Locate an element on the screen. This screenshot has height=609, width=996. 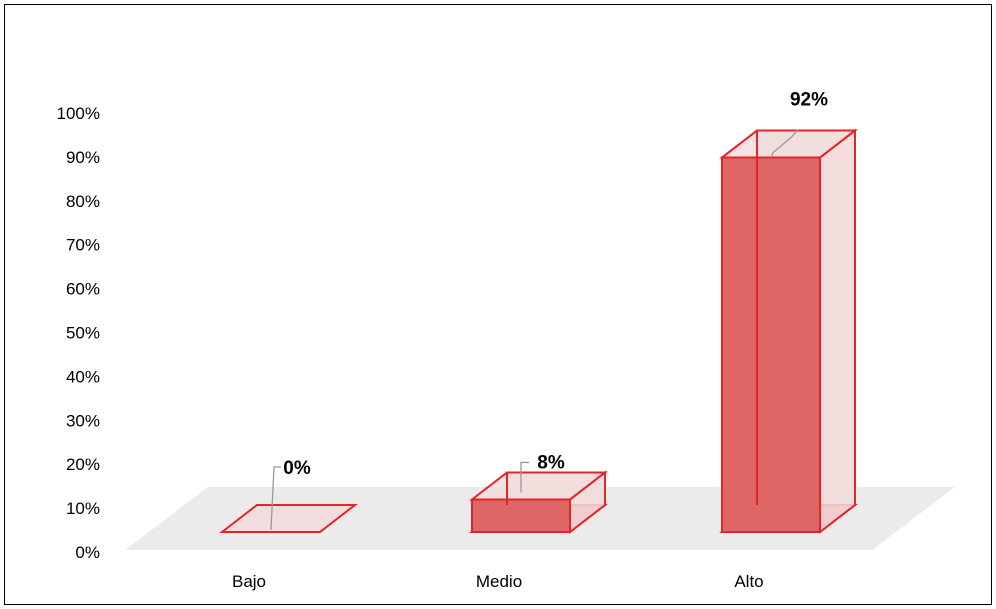
bar-alto is located at coordinates (788, 331).